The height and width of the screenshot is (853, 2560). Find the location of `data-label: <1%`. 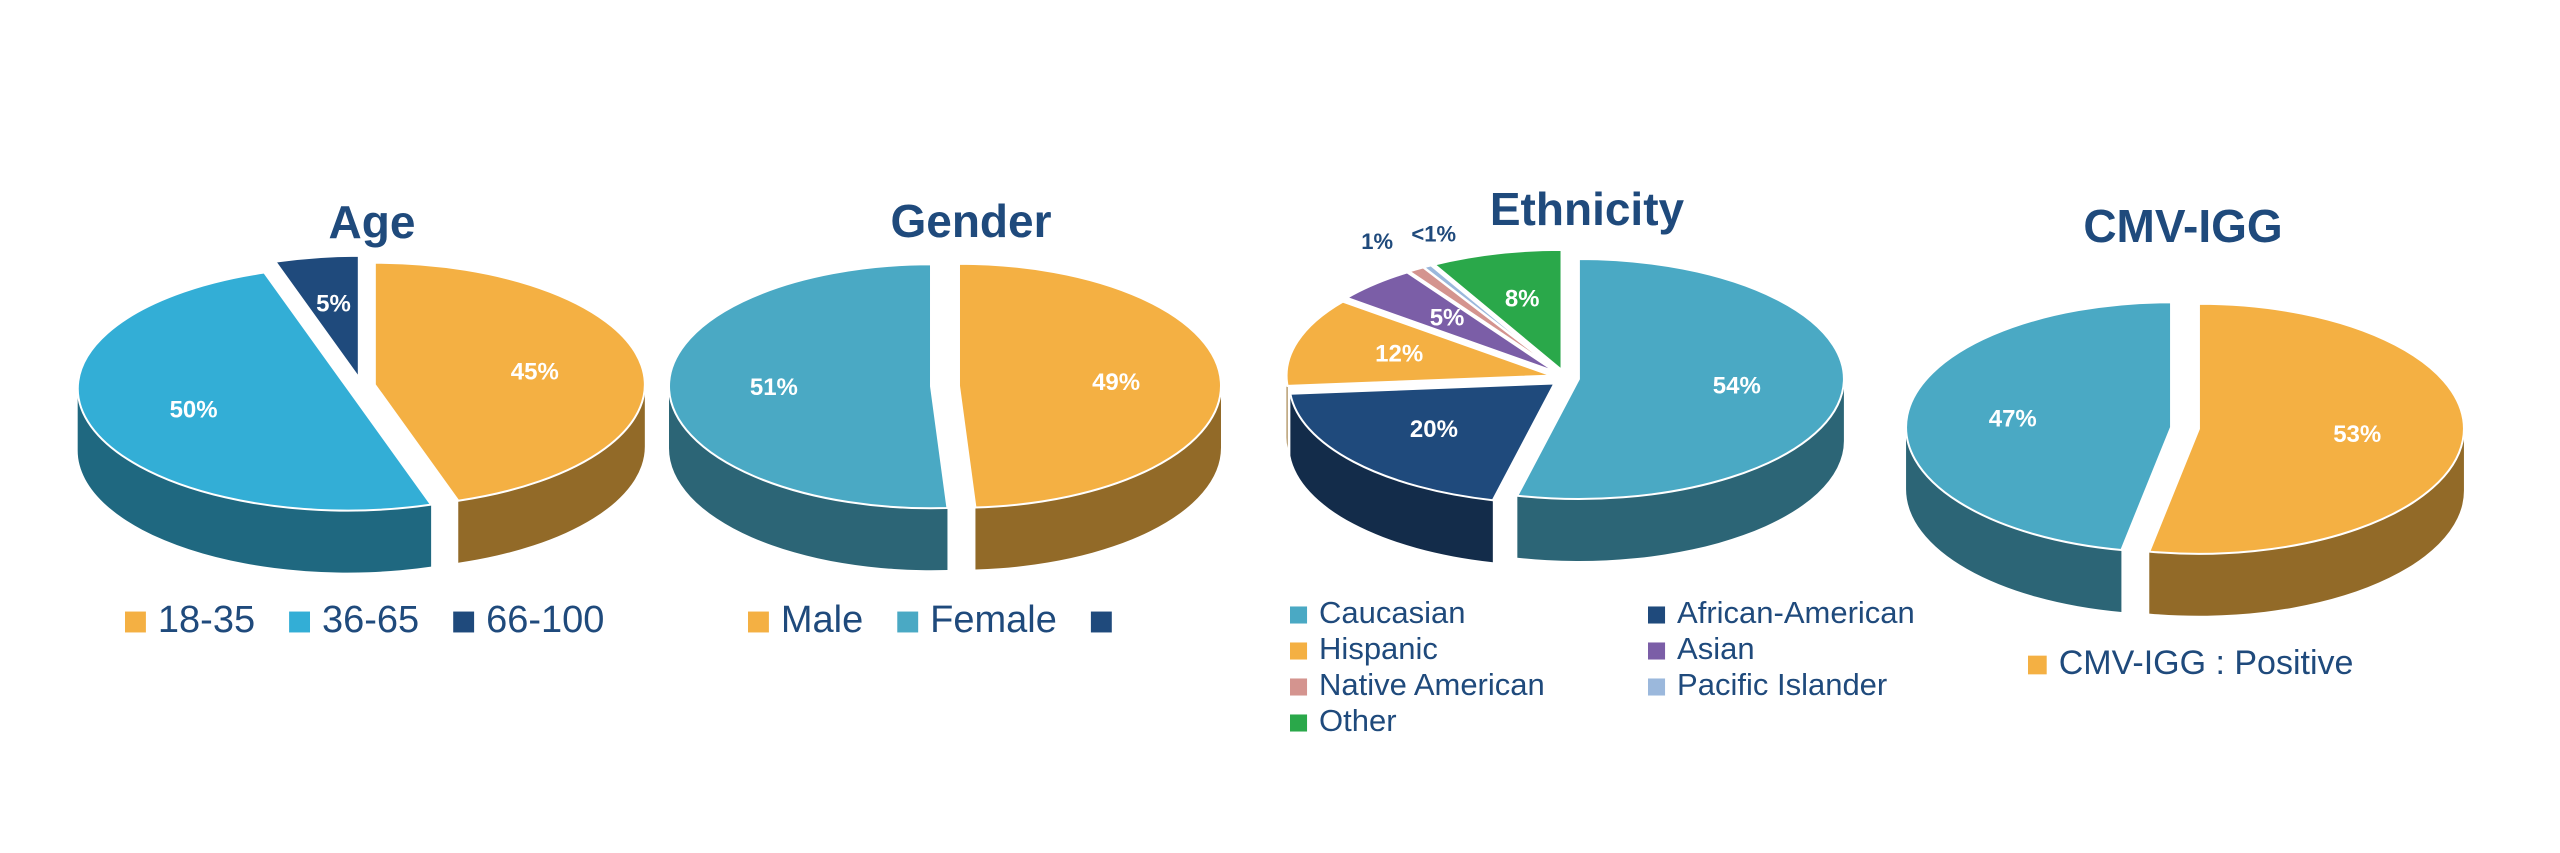

data-label: <1% is located at coordinates (1433, 234).